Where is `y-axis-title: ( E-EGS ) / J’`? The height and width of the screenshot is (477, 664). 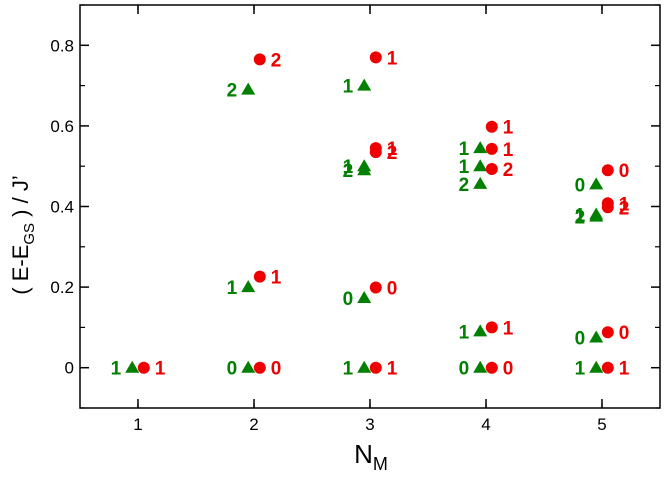
y-axis-title: ( E-EGS ) / J’ is located at coordinates (23, 234).